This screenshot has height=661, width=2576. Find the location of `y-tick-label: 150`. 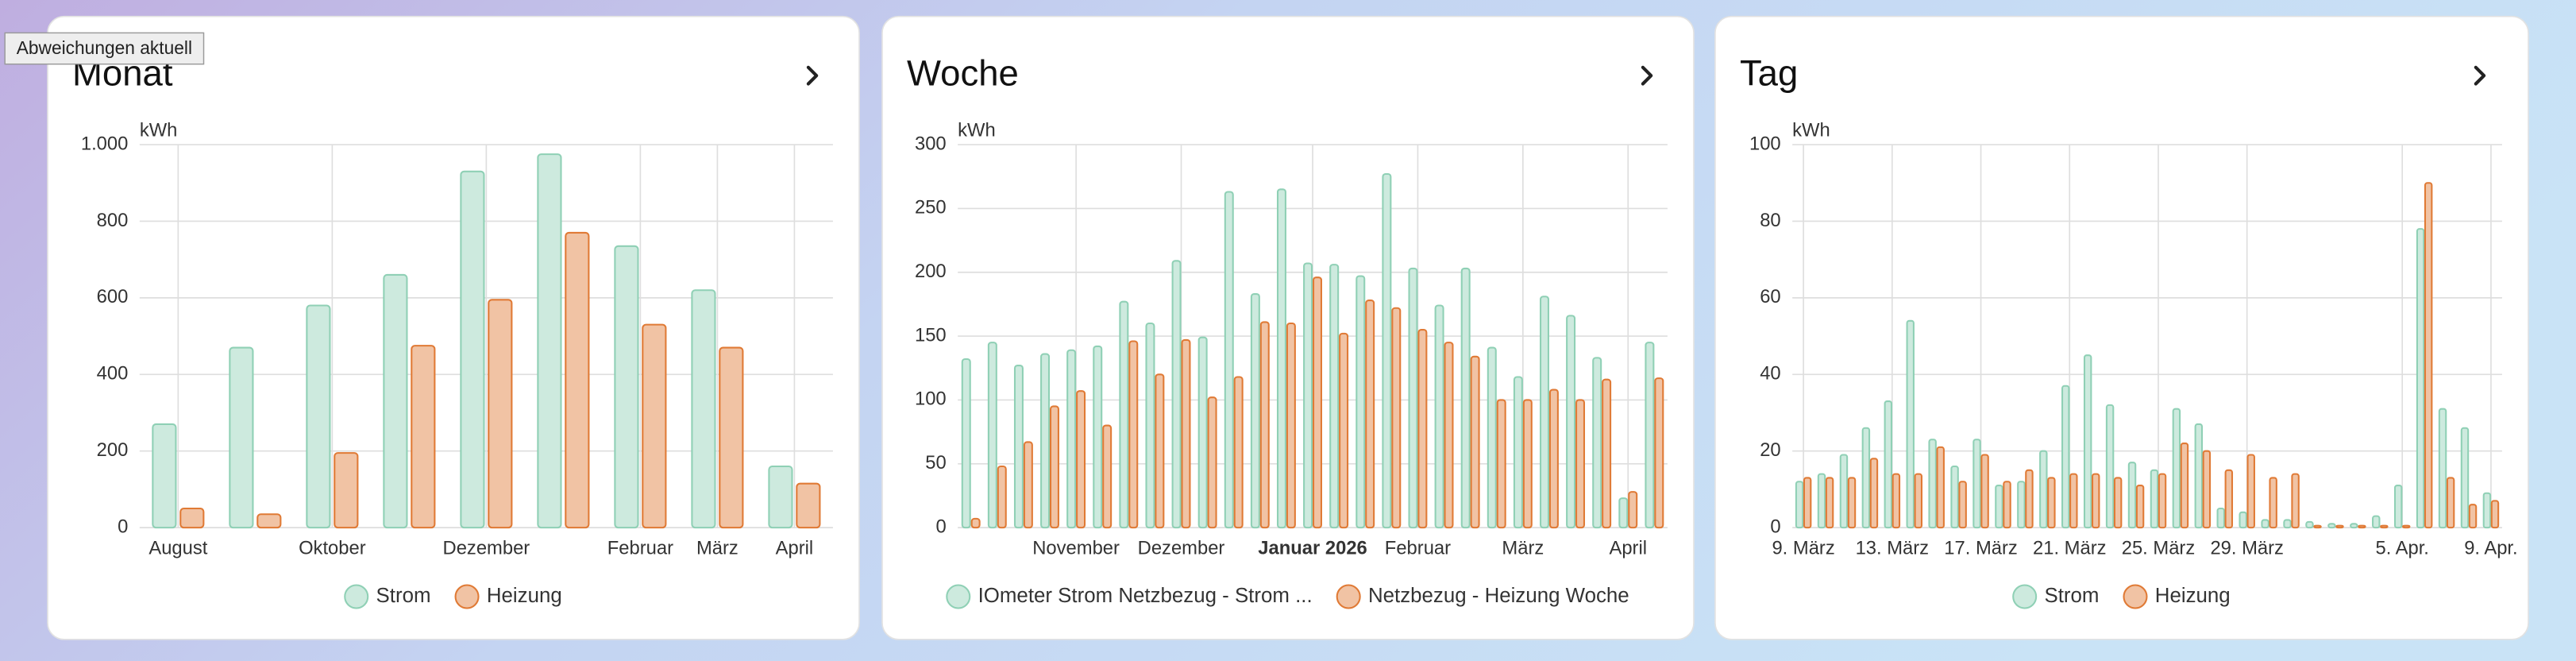

y-tick-label: 150 is located at coordinates (931, 335).